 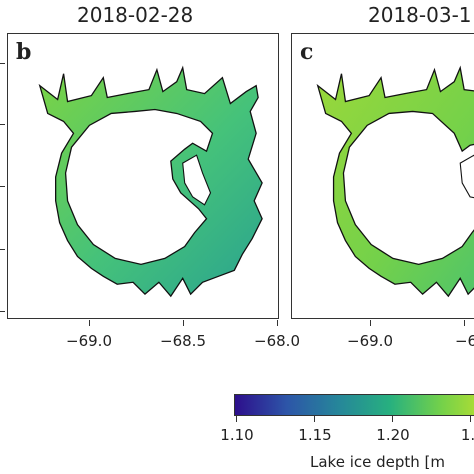 I want to click on panel-b-letter: b, so click(x=24, y=52).